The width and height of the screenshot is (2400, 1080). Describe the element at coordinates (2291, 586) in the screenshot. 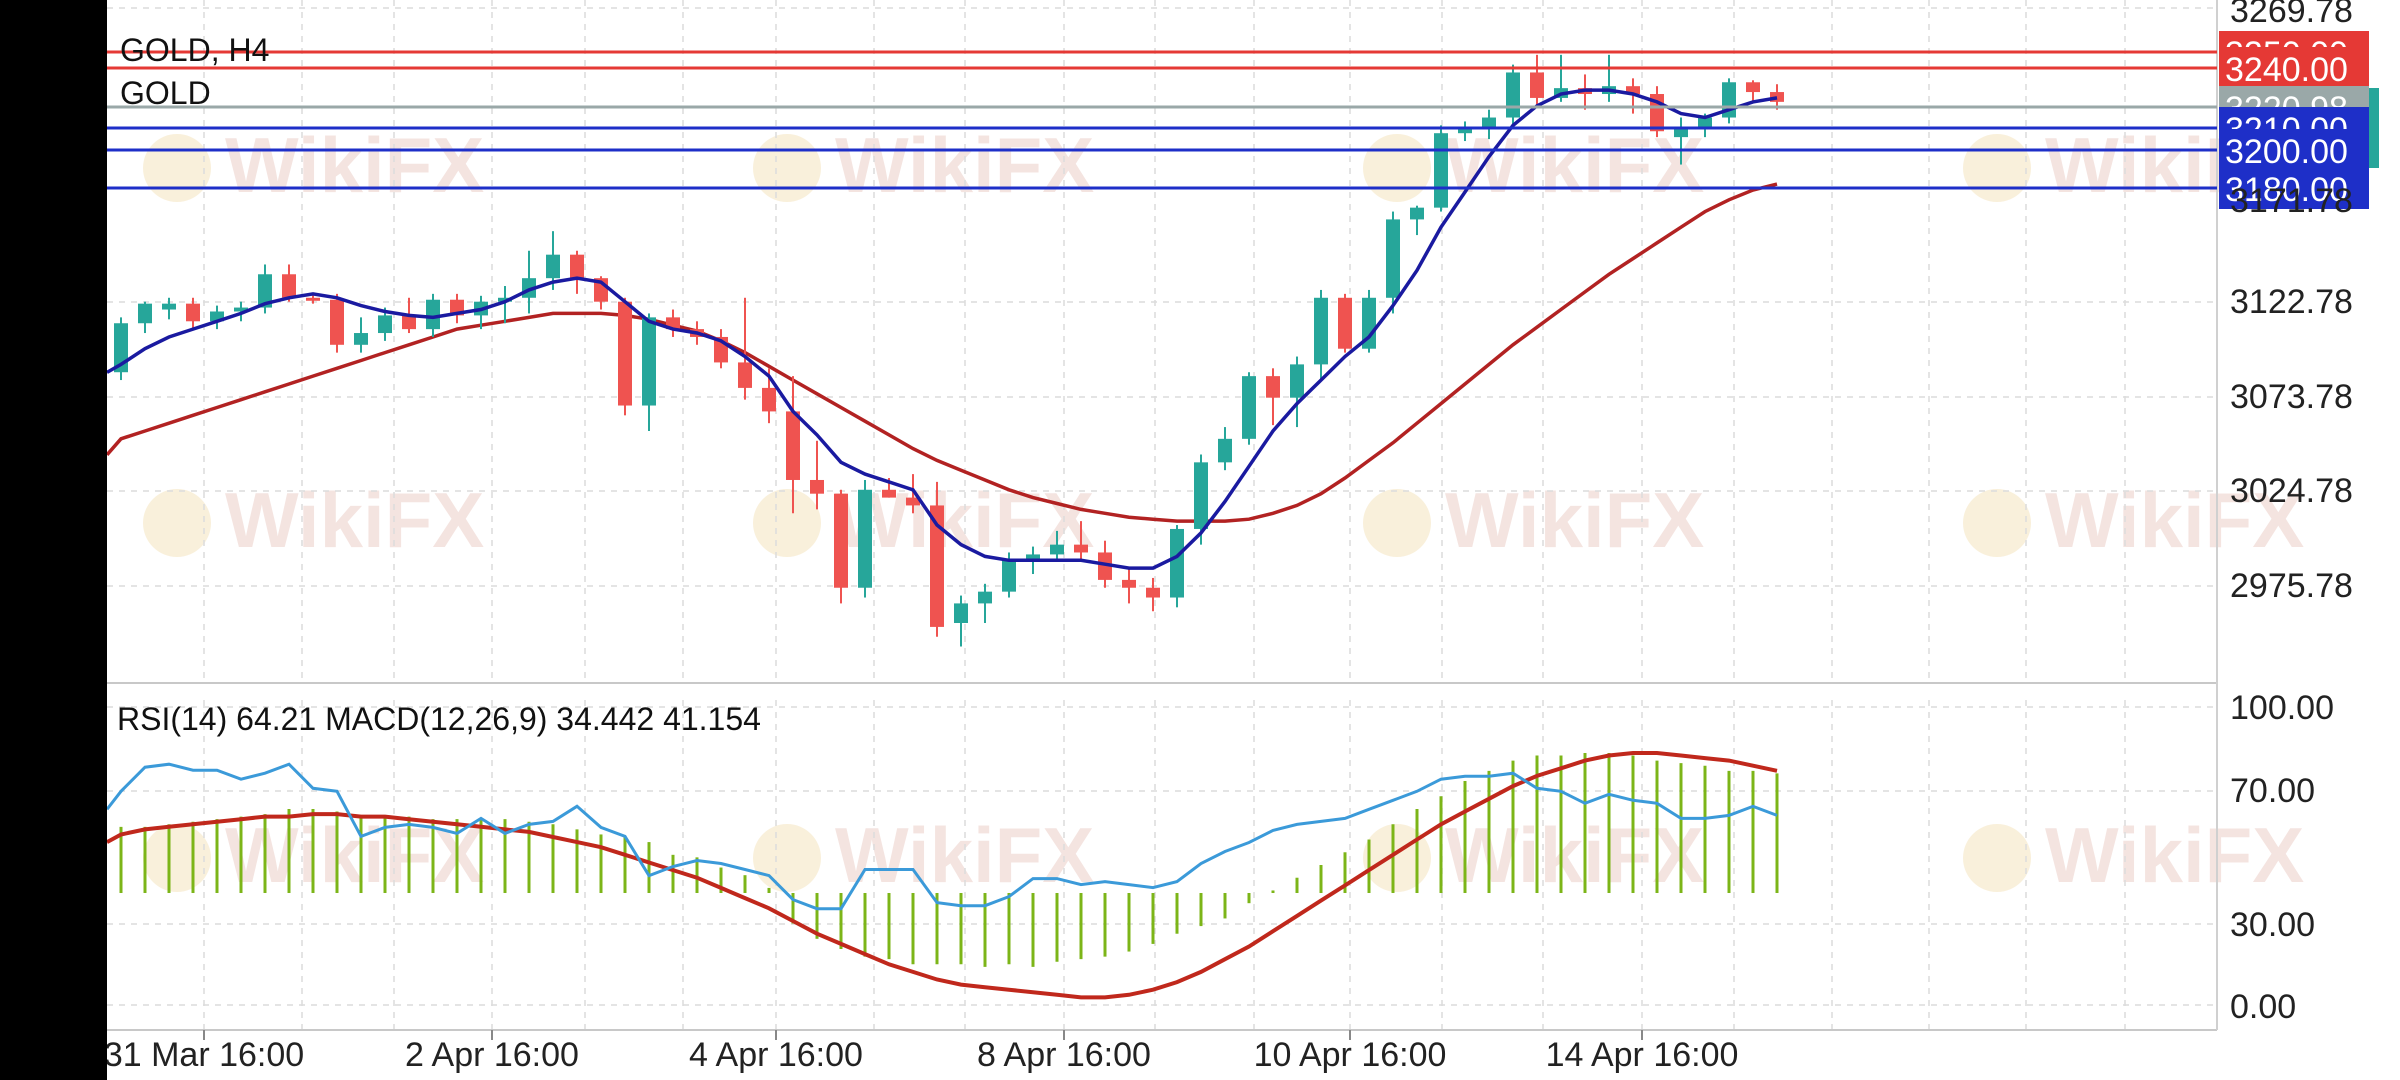

I see `price-tick: 2975.78` at that location.